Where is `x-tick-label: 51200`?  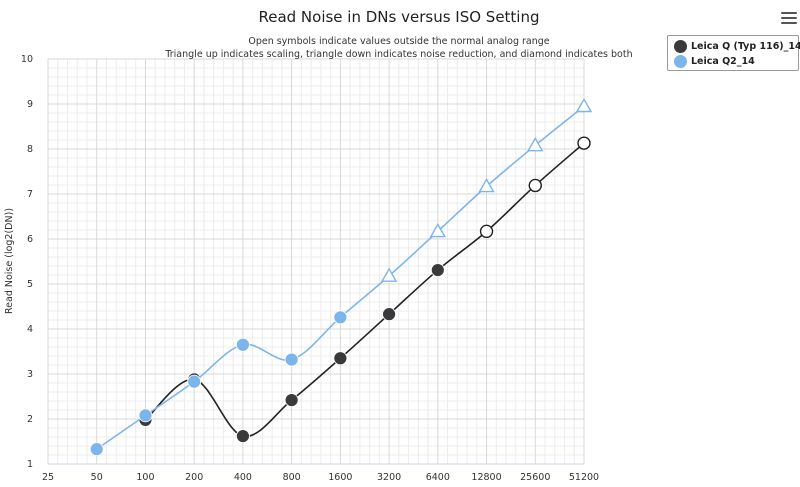 x-tick-label: 51200 is located at coordinates (584, 477).